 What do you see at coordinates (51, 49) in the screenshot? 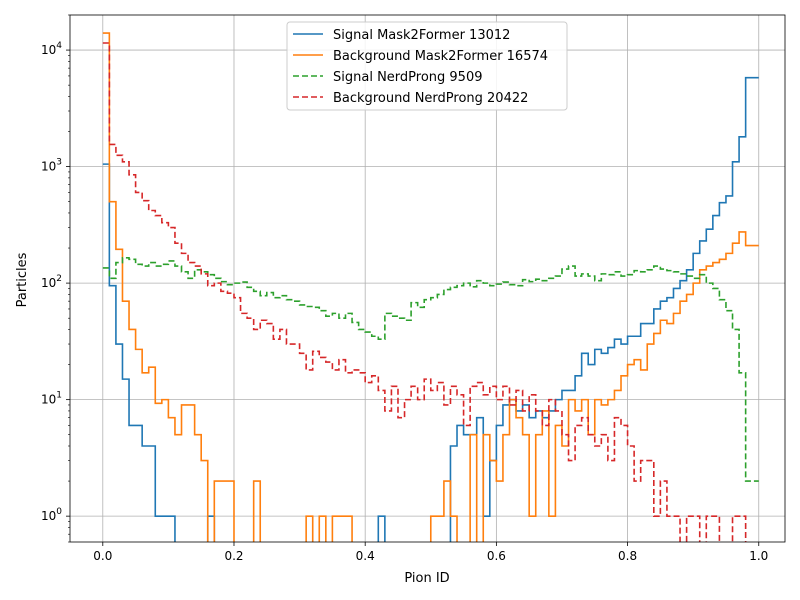
I see `y-tick-label: 10⁴` at bounding box center [51, 49].